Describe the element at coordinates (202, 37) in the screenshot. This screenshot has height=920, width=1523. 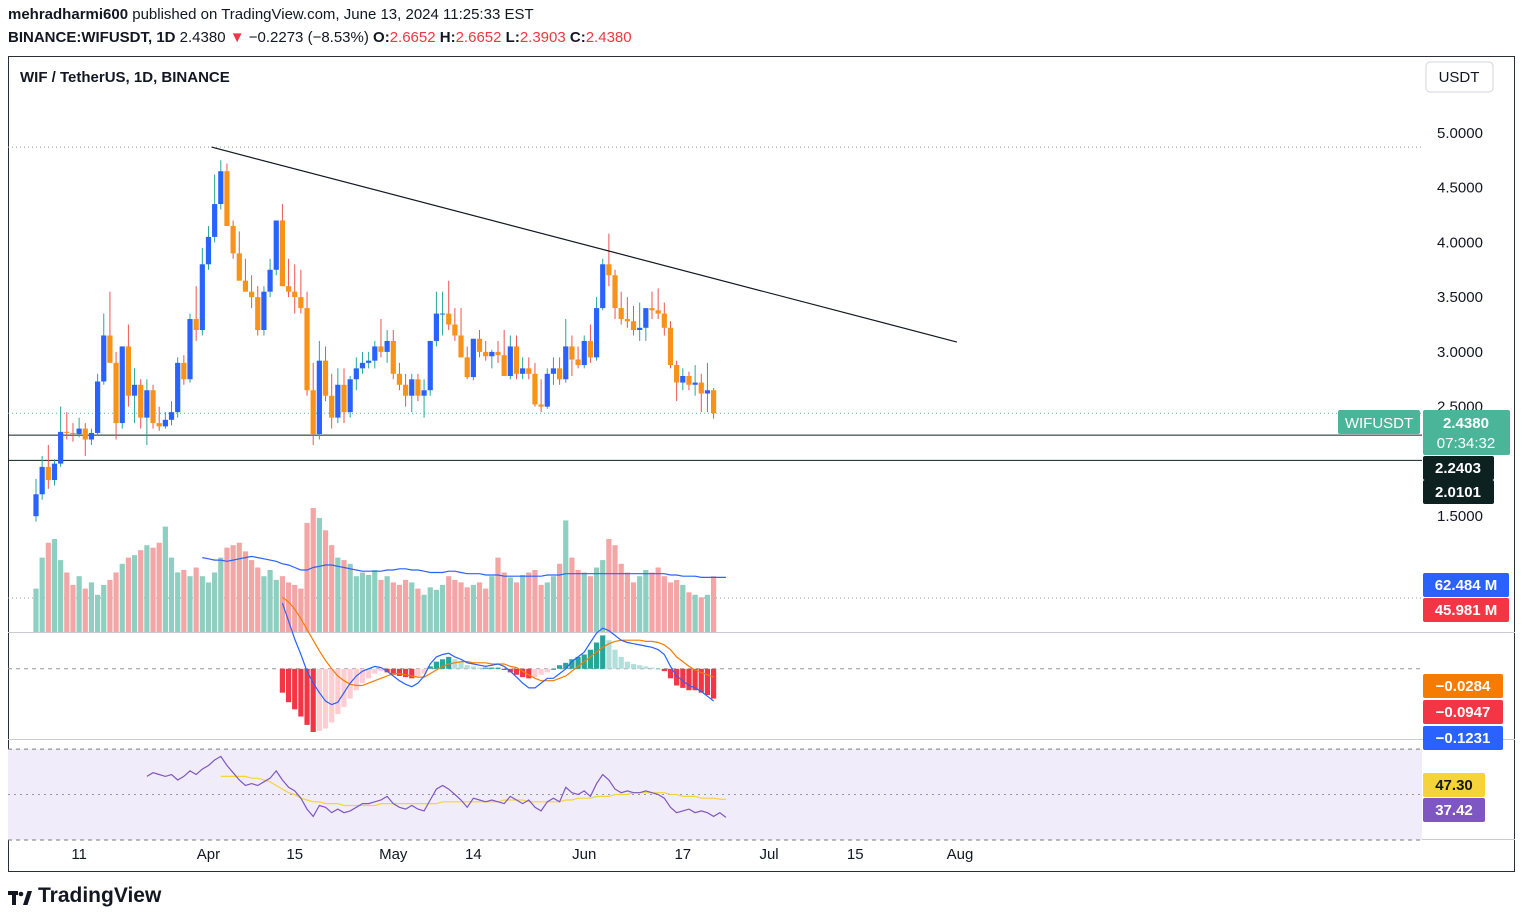
I see `last-price: 2.4380` at that location.